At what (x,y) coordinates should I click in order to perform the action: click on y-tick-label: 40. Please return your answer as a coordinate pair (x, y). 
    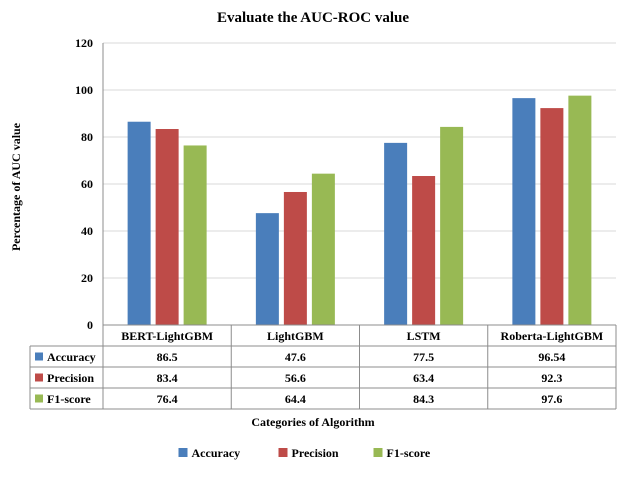
    Looking at the image, I should click on (87, 231).